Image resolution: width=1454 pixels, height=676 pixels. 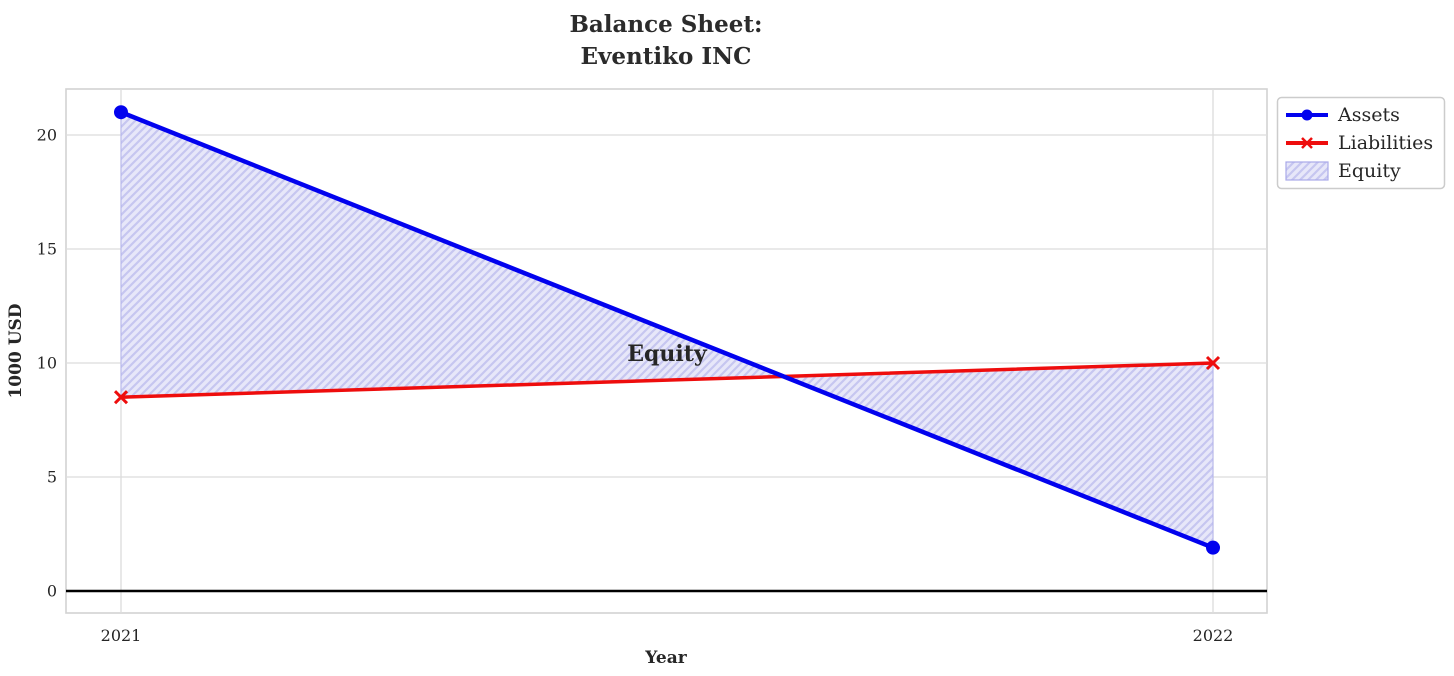 I want to click on legend-item-liabilities: Liabilities, so click(x=1359, y=143).